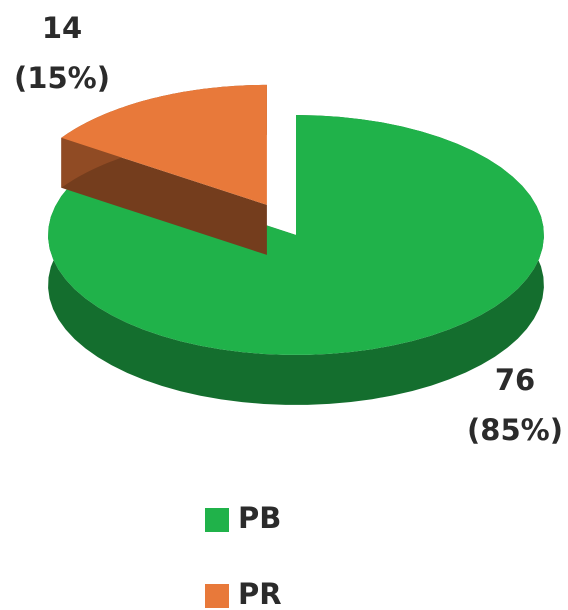 The height and width of the screenshot is (610, 568). I want to click on data-label-percent: (15%), so click(62, 78).